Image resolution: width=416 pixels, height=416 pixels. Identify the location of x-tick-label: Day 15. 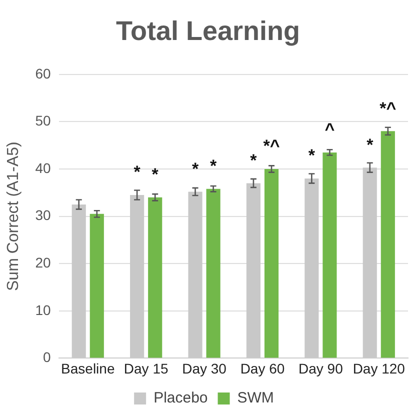
(146, 368).